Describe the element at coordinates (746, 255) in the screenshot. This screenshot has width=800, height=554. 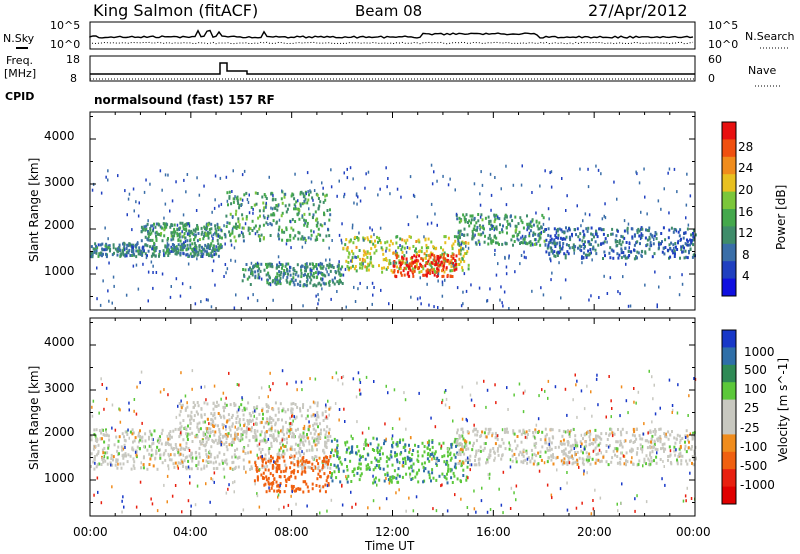
I see `power-cb-tick-8: 8` at that location.